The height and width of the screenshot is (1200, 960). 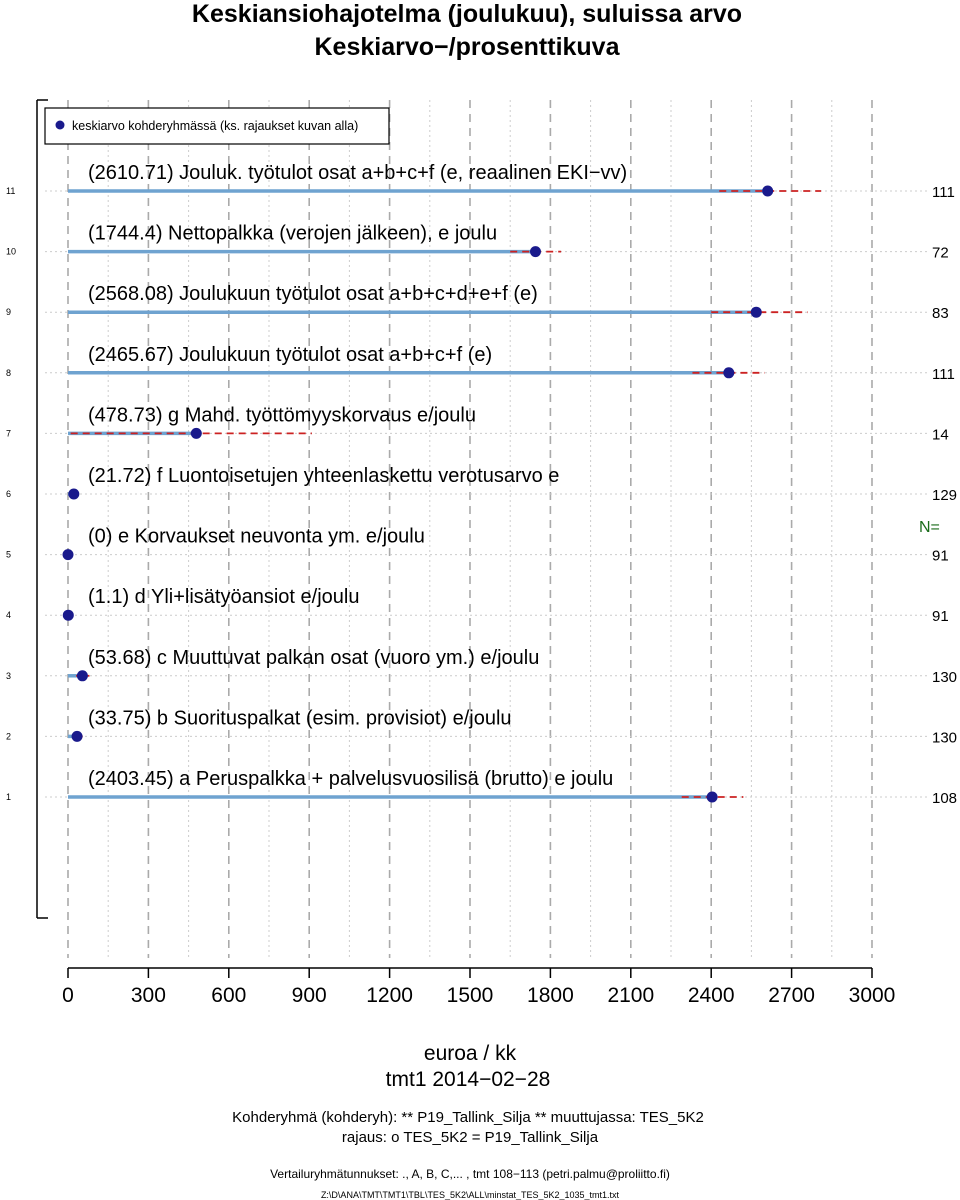 I want to click on row-index: 4, so click(x=8, y=615).